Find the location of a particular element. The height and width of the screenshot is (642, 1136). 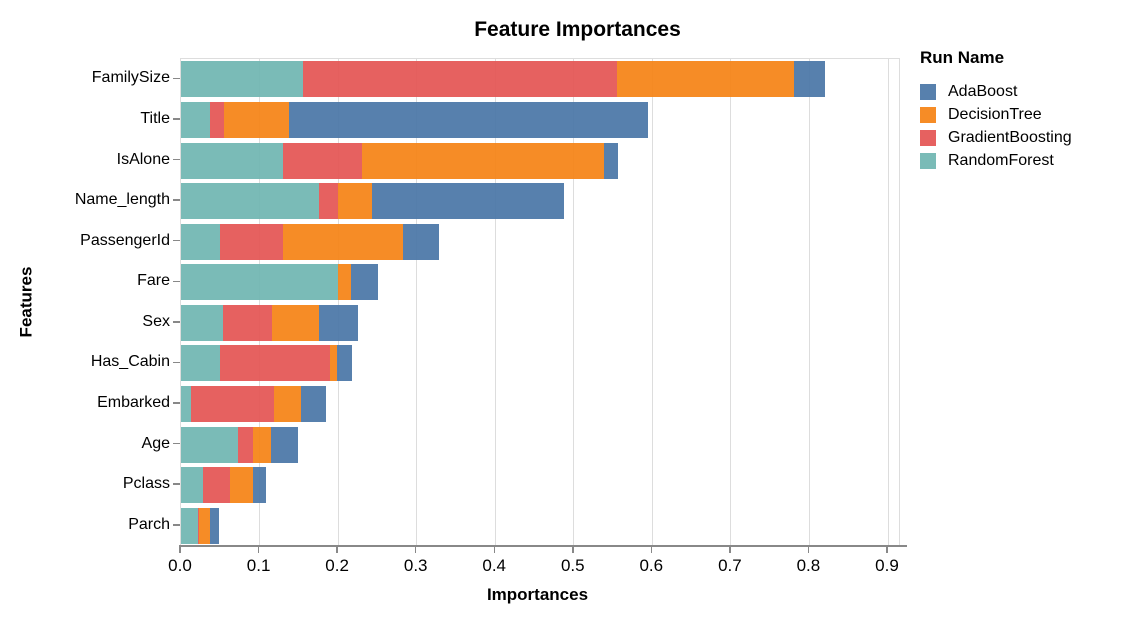

x-tick-label-0.5: 0.5 is located at coordinates (572, 565).